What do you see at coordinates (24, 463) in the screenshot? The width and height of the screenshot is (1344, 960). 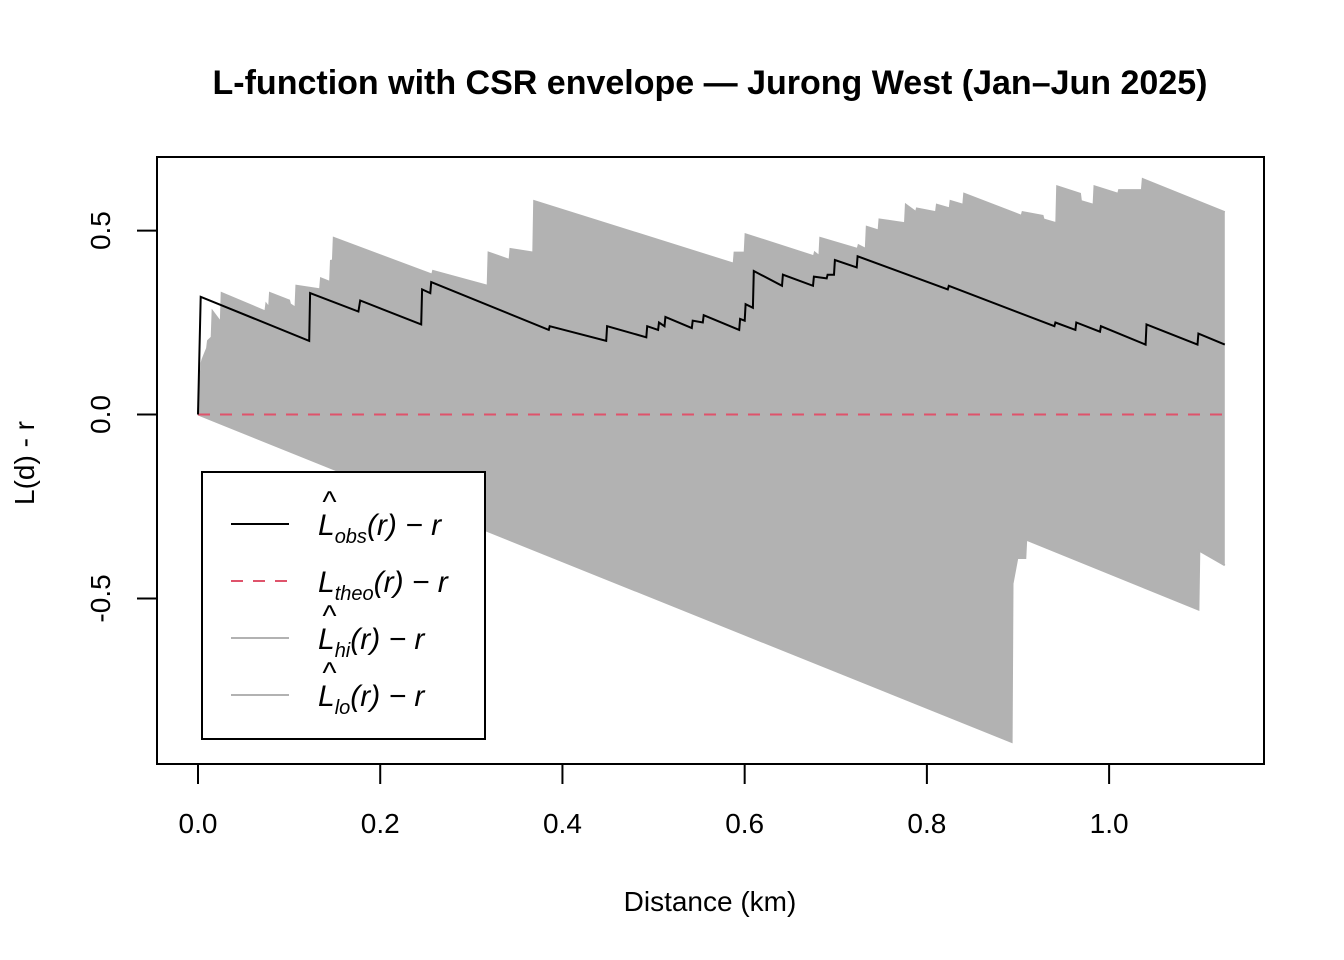 I see `y-axis-label: L(d) - r` at bounding box center [24, 463].